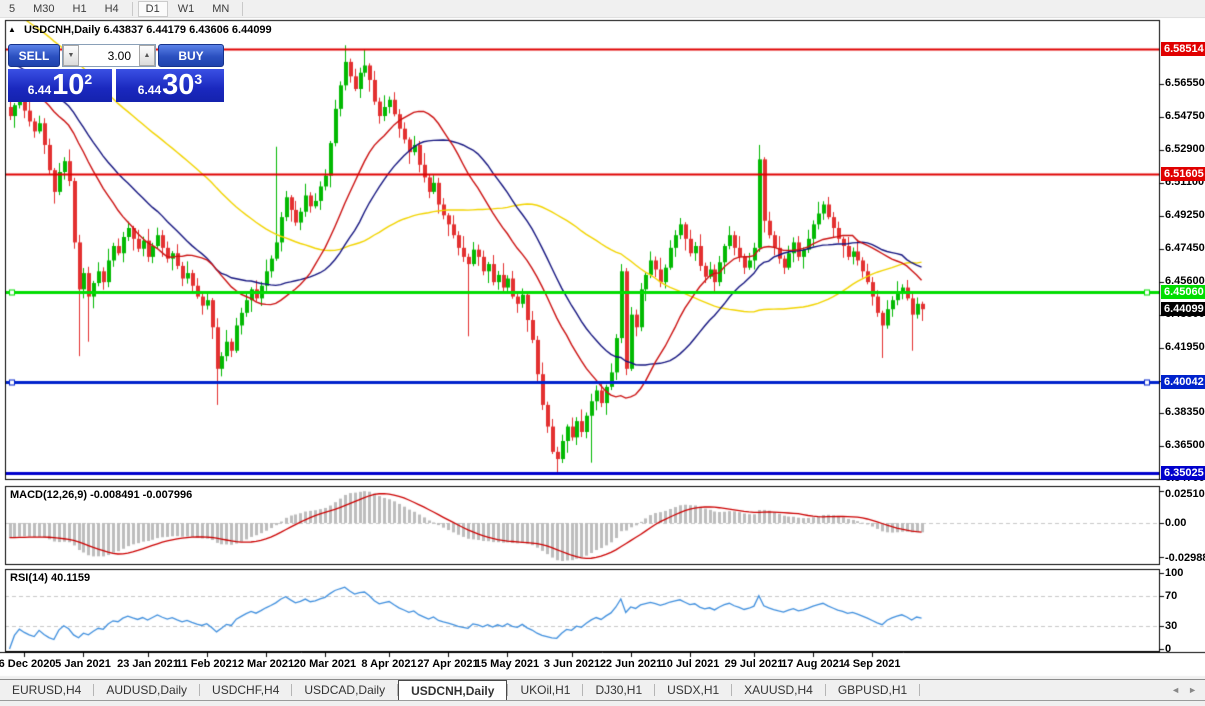 This screenshot has width=1205, height=706. I want to click on chart-symbol-period: USDCNH,Daily, so click(62, 30).